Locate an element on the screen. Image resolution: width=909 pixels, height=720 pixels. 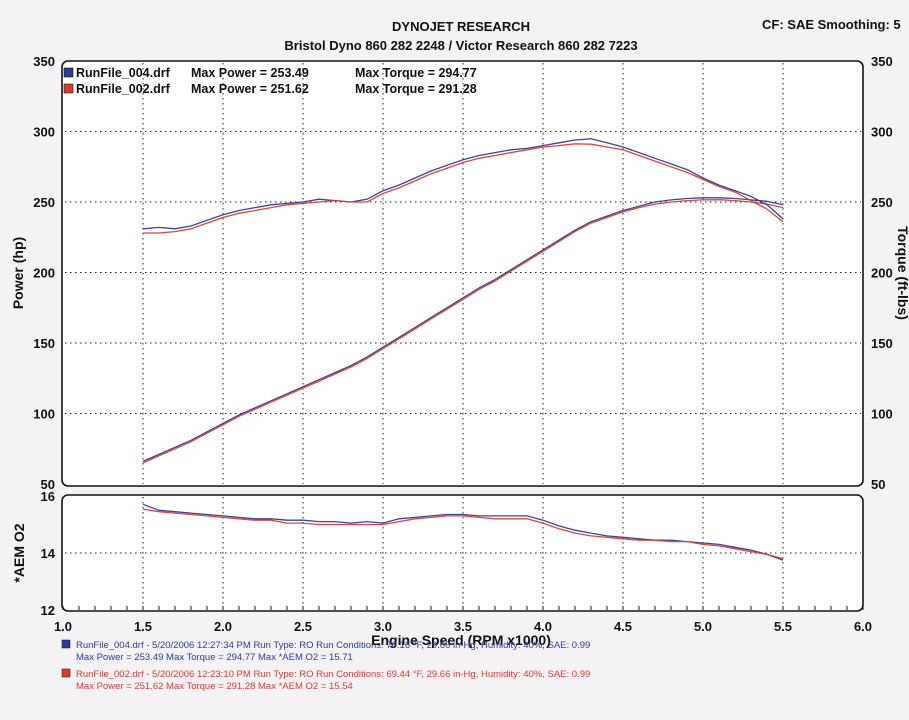
x-tick-label: 1.0 is located at coordinates (63, 626).